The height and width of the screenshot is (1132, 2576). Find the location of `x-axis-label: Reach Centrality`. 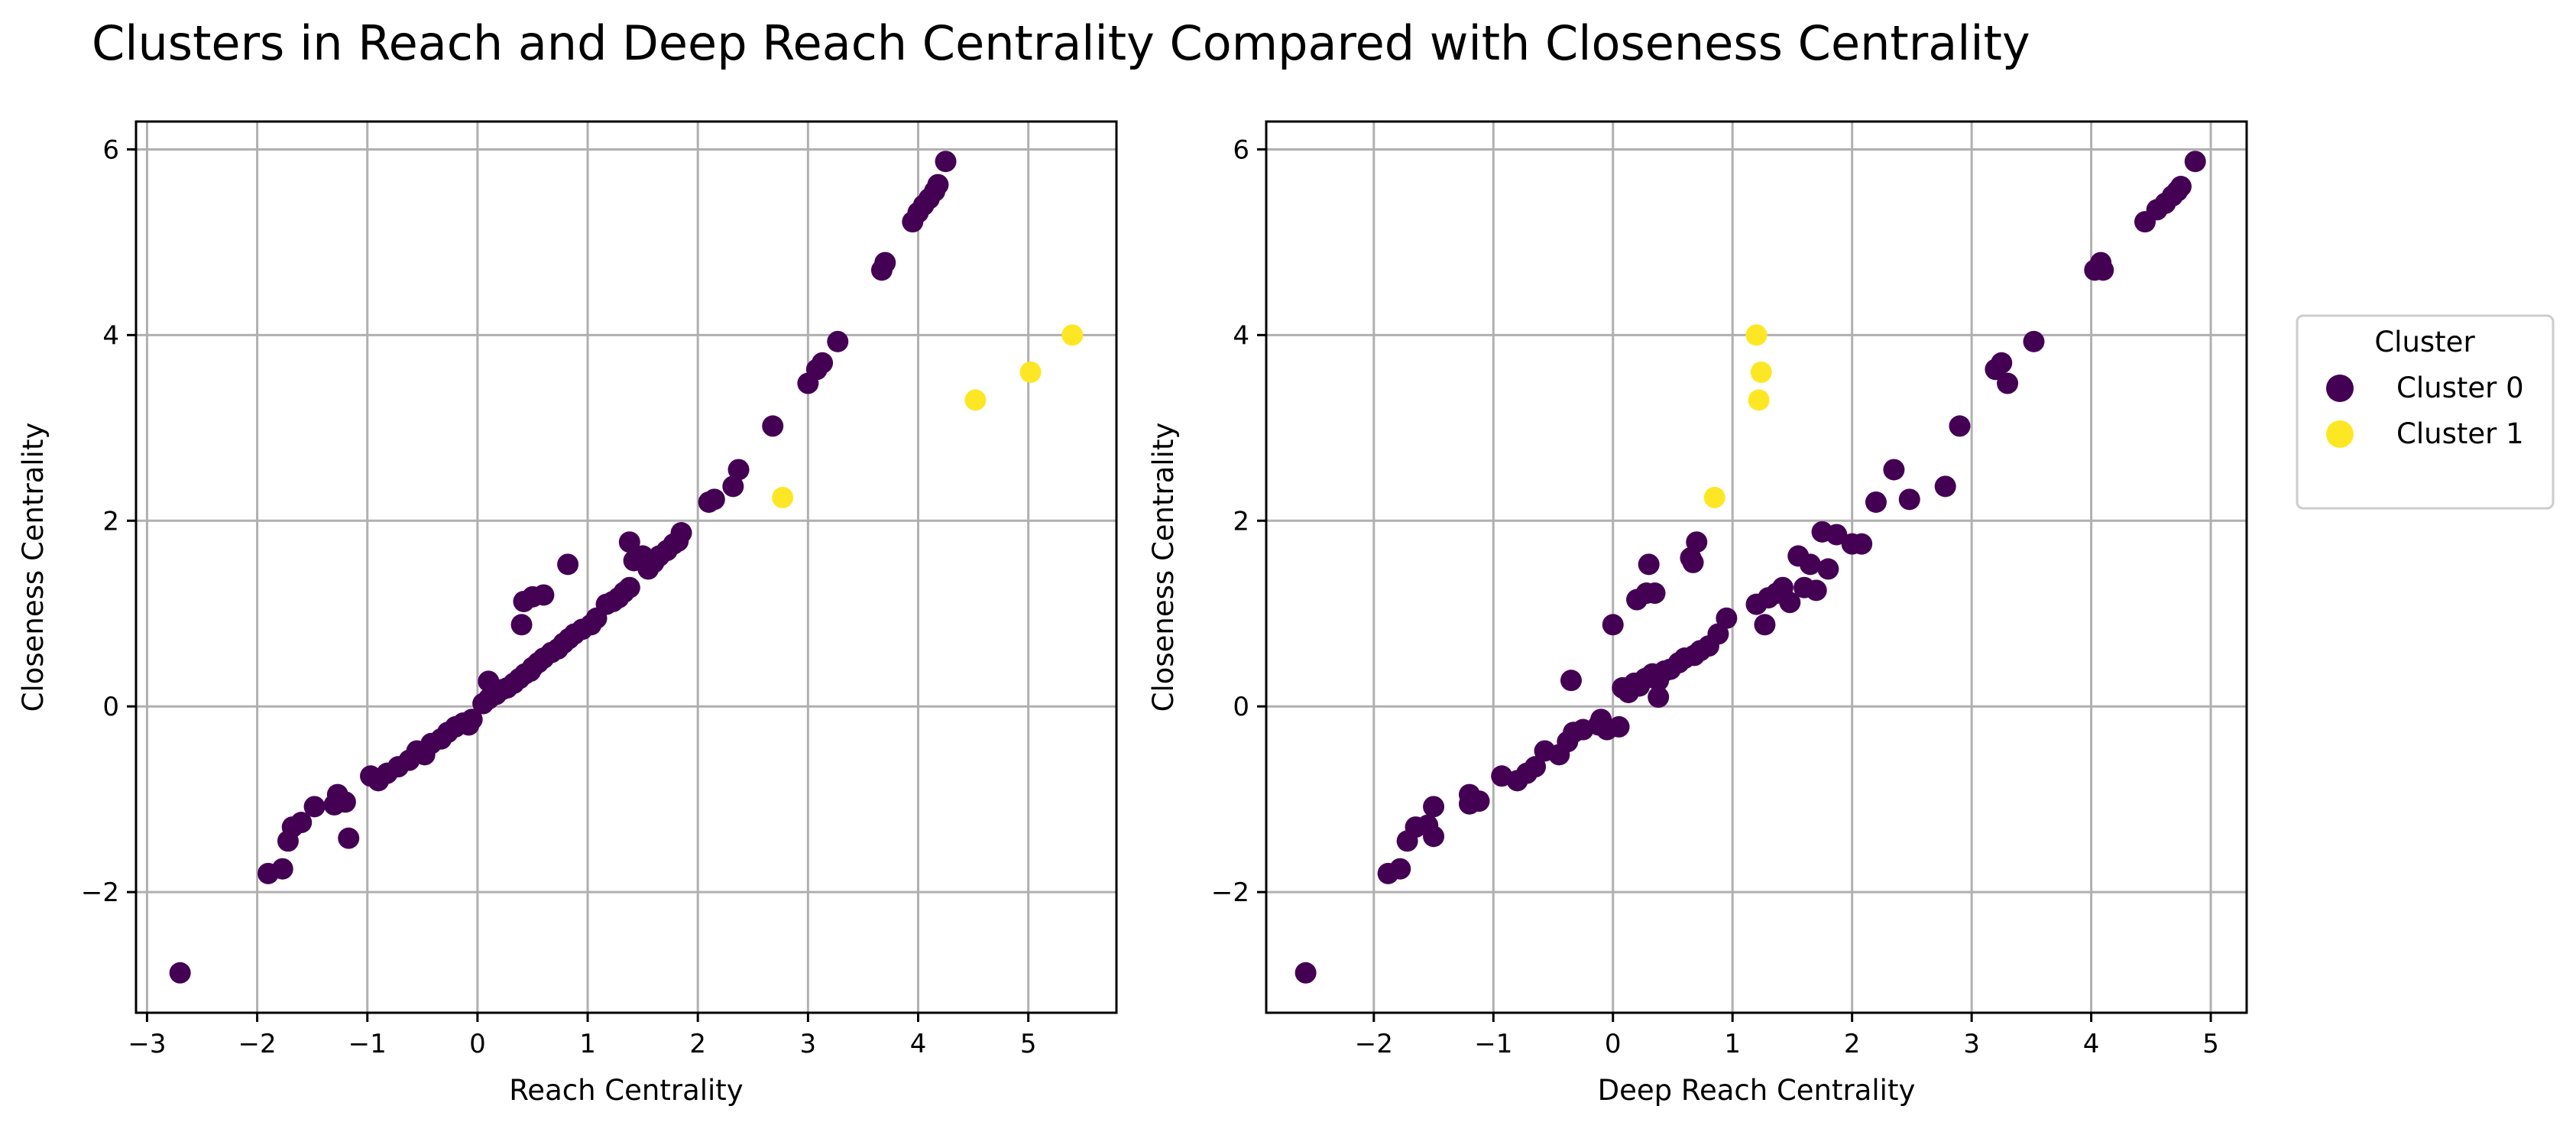

x-axis-label: Reach Centrality is located at coordinates (626, 1090).